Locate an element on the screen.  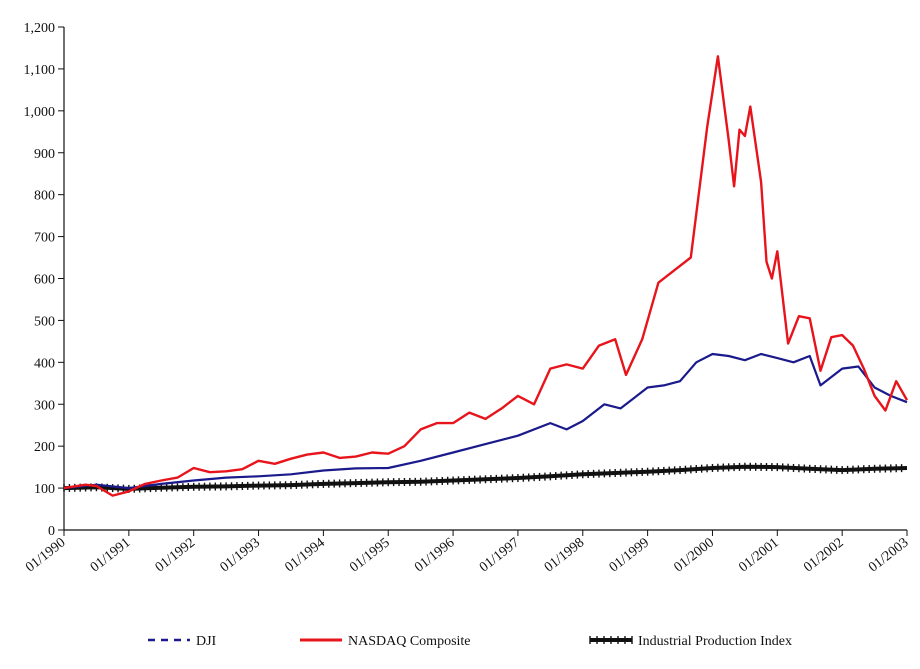
x-tick-label: 01/2001 is located at coordinates (758, 555).